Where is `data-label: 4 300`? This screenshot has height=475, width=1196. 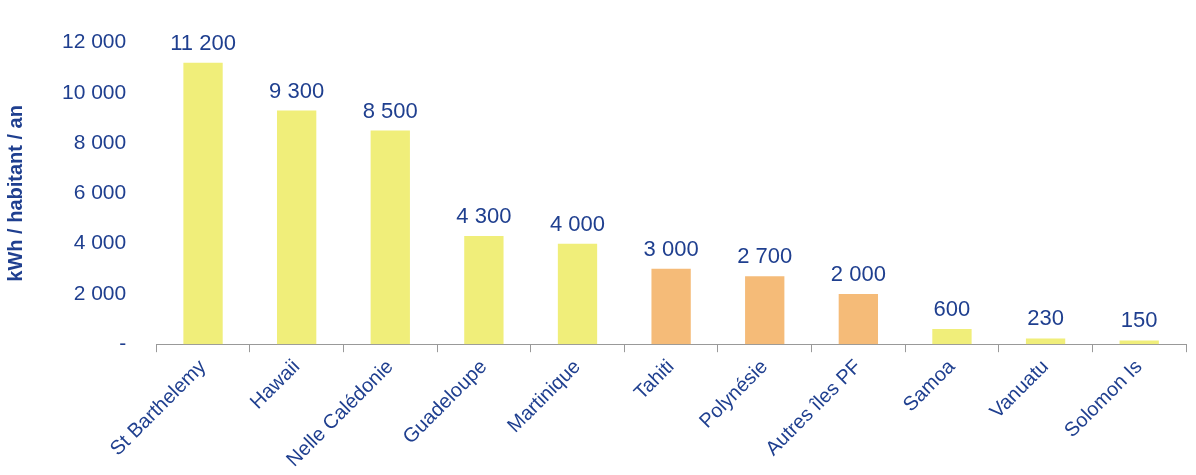
data-label: 4 300 is located at coordinates (484, 216).